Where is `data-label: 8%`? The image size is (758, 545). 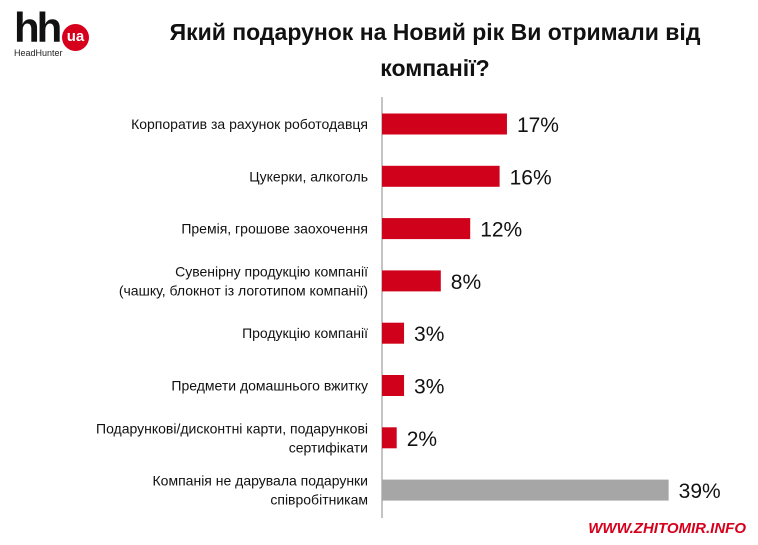 data-label: 8% is located at coordinates (466, 282).